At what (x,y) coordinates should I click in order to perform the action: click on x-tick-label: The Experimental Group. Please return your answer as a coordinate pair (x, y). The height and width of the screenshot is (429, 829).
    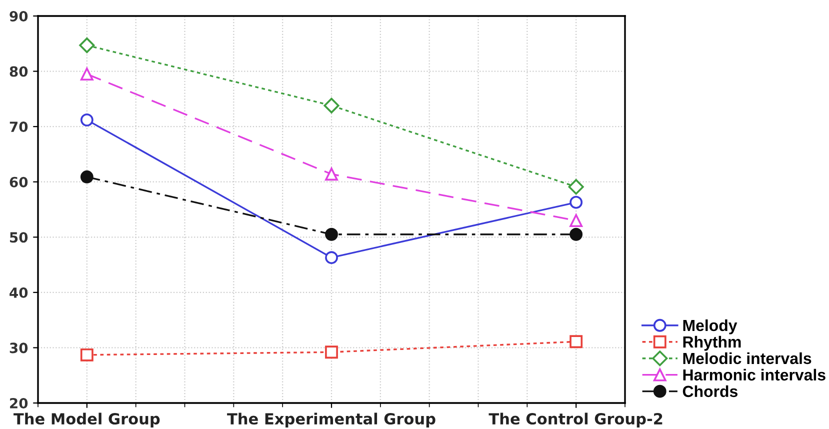
    Looking at the image, I should click on (331, 420).